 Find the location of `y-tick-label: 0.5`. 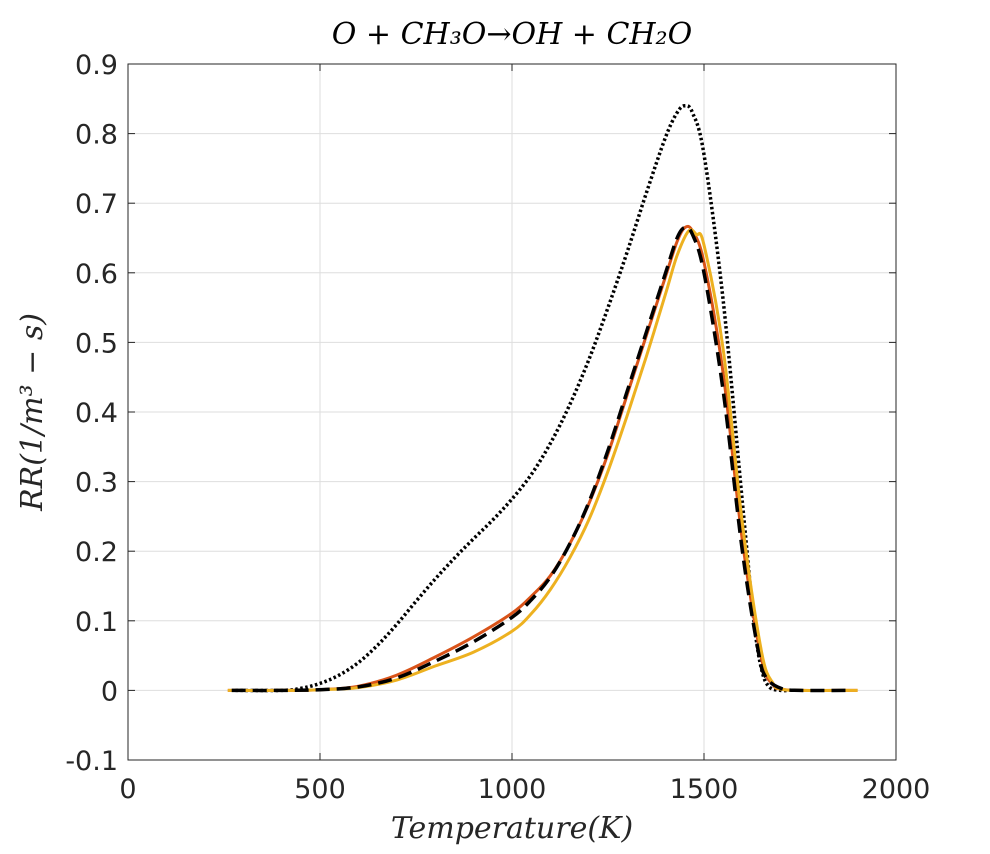

y-tick-label: 0.5 is located at coordinates (96, 343).